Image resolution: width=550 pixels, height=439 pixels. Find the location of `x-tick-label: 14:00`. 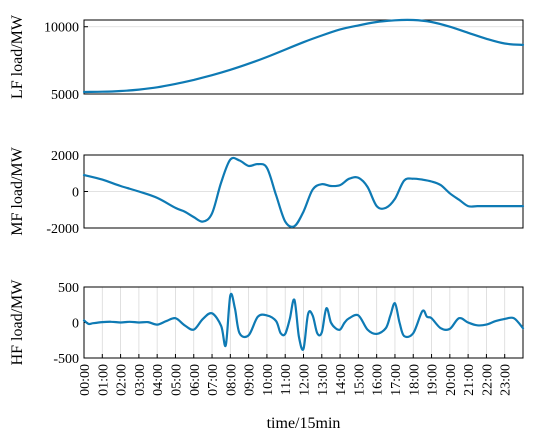

x-tick-label: 14:00 is located at coordinates (341, 380).